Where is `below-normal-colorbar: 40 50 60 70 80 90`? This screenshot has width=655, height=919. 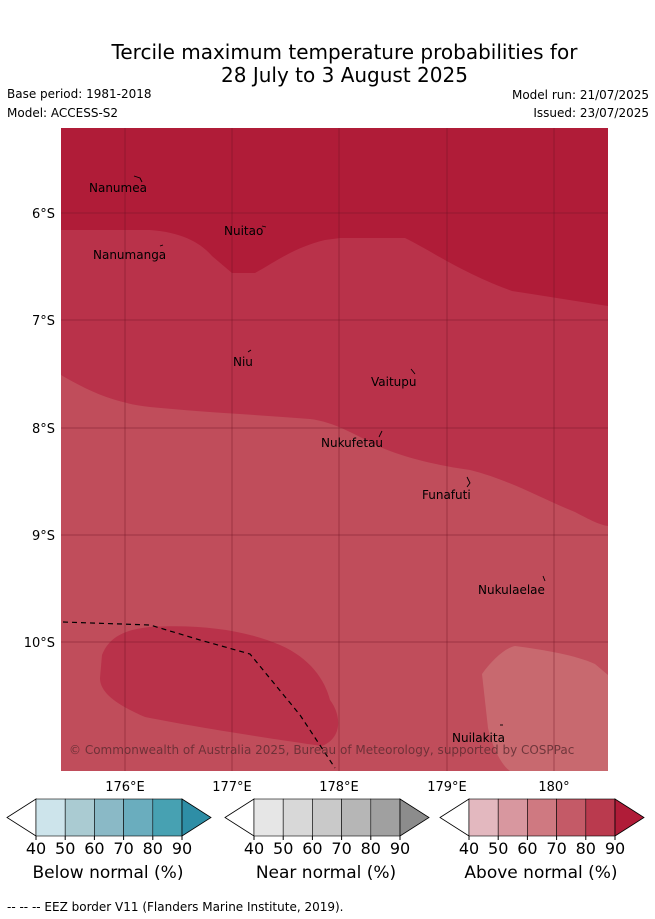
below-normal-colorbar: 40 50 60 70 80 90 is located at coordinates (109, 828).